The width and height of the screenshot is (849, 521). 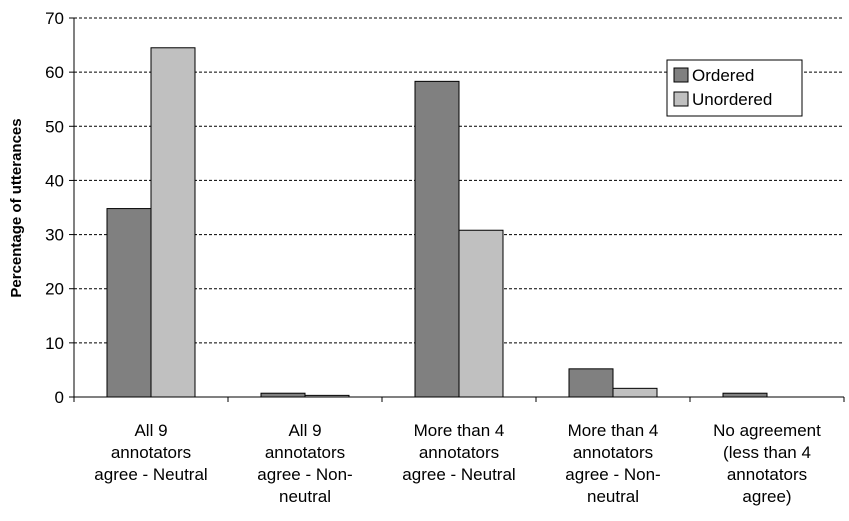 I want to click on y-tick-label: 10, so click(x=54, y=343).